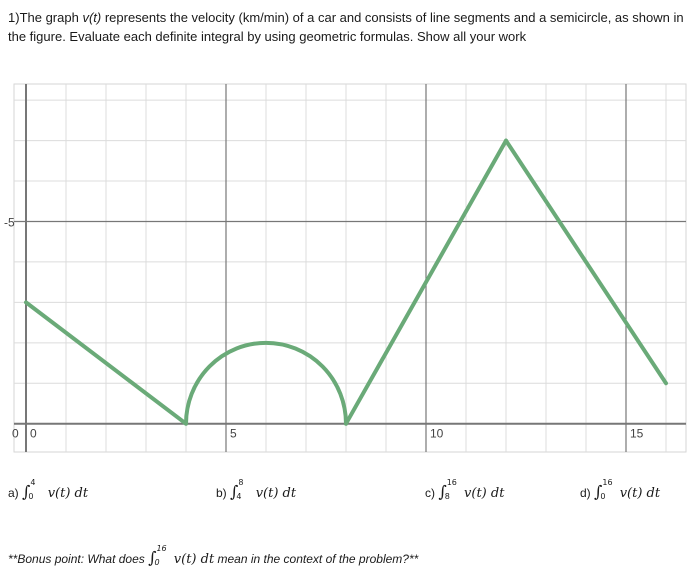 This screenshot has width=700, height=577. I want to click on semicircle-segment, so click(266, 383).